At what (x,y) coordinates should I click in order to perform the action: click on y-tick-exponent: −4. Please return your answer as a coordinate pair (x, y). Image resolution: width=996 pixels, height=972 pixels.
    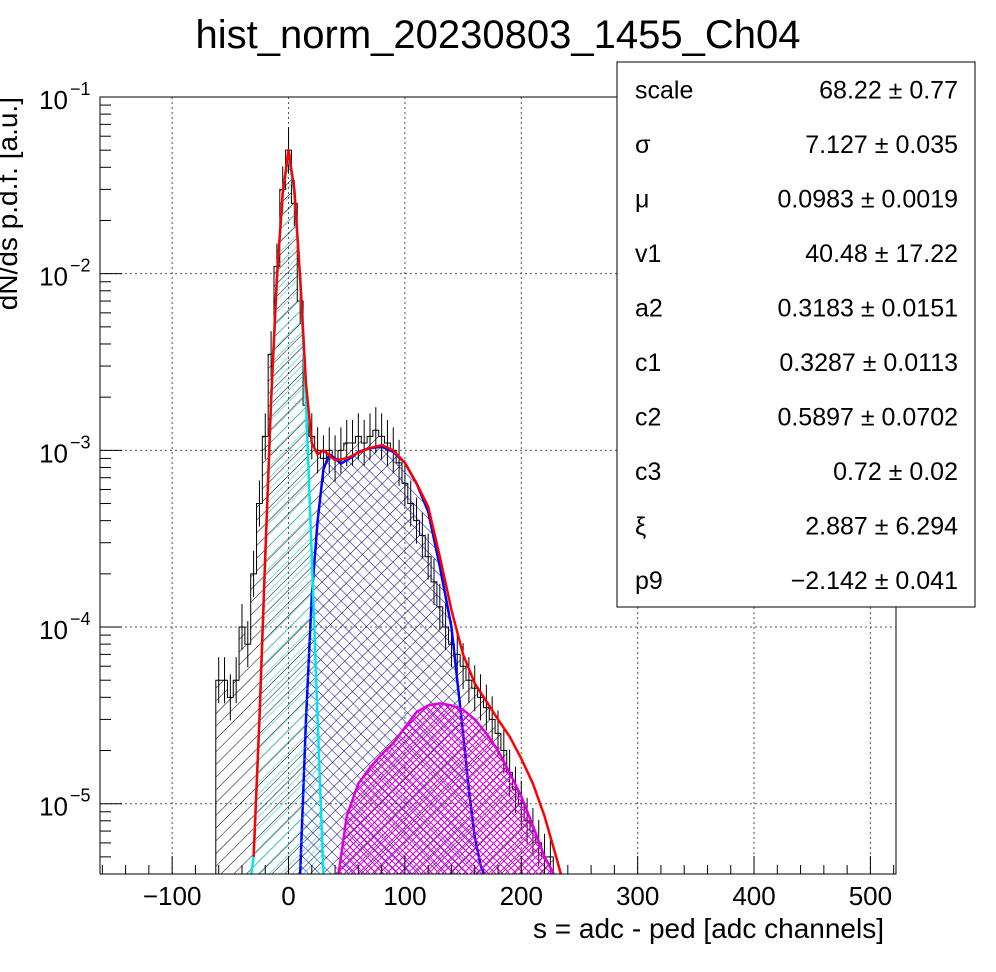
    Looking at the image, I should click on (80, 619).